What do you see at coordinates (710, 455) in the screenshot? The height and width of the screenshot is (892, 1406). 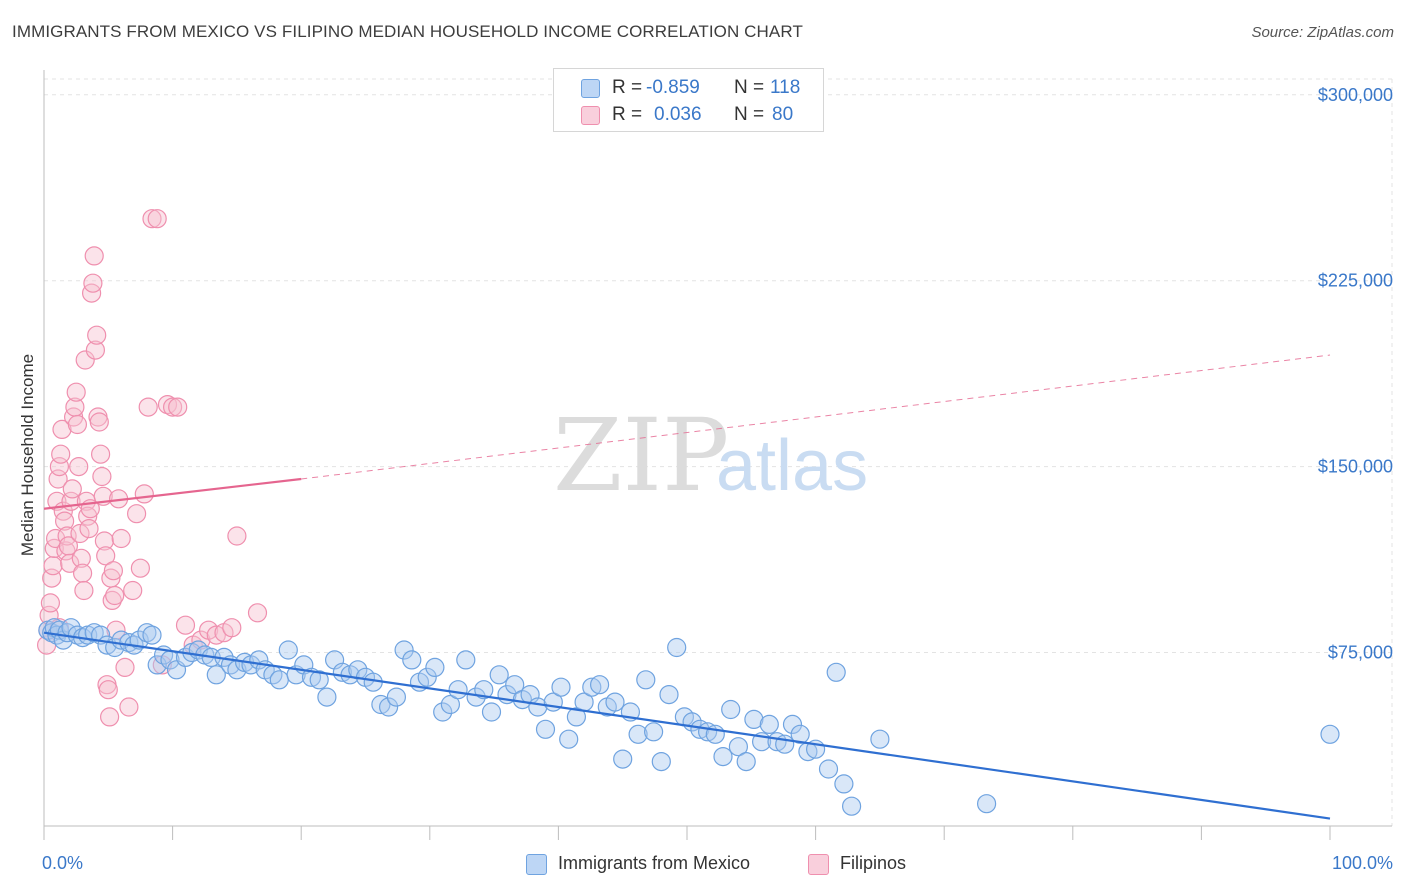 I see `watermark: ZIP atlas` at bounding box center [710, 455].